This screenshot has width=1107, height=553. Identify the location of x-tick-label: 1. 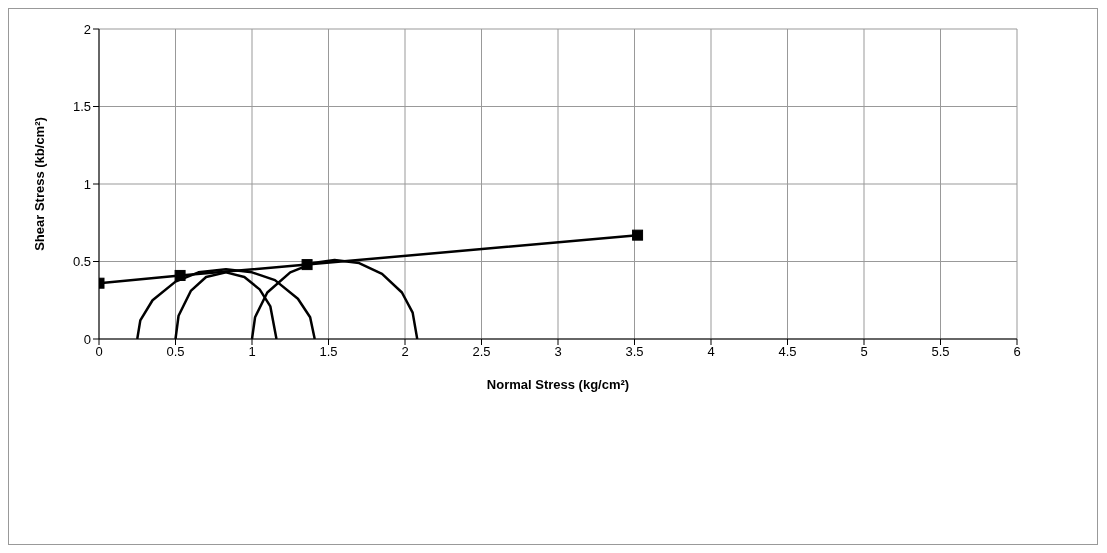
(252, 352).